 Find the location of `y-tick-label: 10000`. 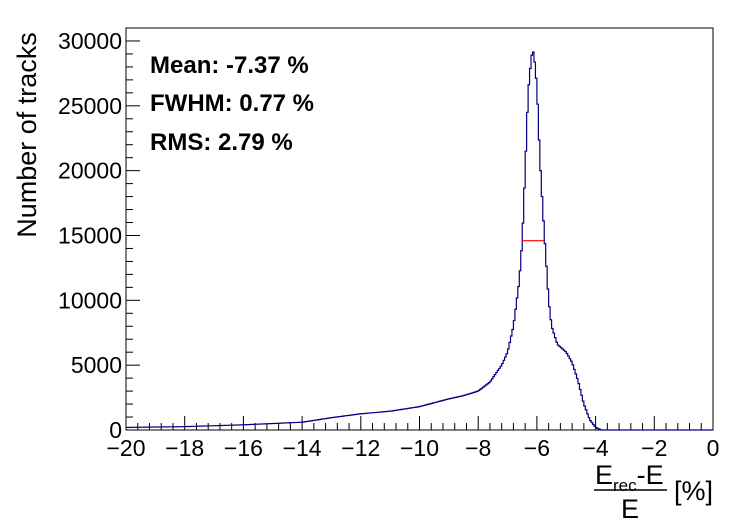

y-tick-label: 10000 is located at coordinates (90, 300).